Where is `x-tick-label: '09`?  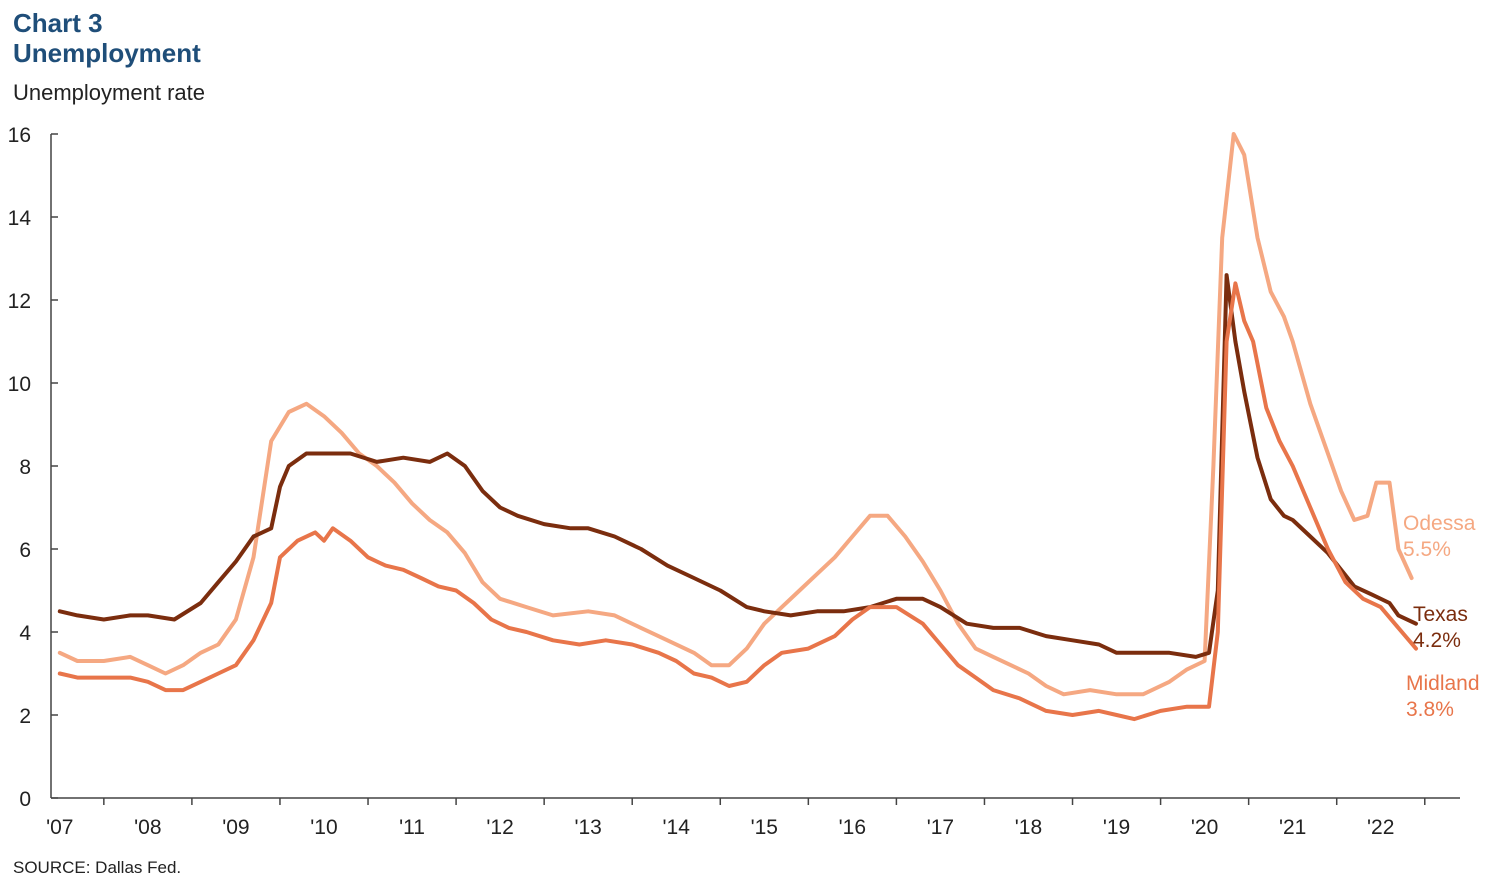 x-tick-label: '09 is located at coordinates (235, 827).